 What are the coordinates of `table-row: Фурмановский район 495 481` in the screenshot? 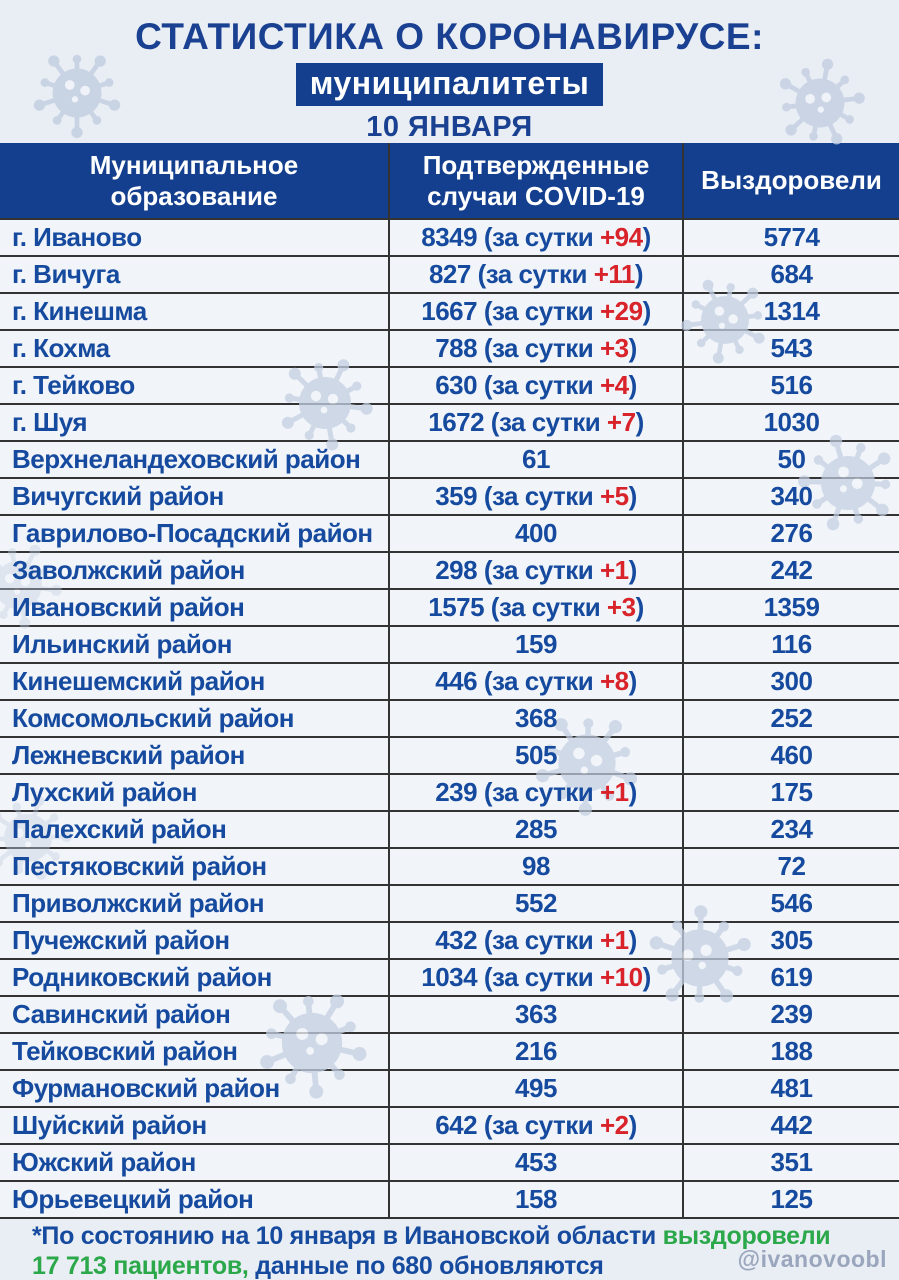 It's located at (449, 1089).